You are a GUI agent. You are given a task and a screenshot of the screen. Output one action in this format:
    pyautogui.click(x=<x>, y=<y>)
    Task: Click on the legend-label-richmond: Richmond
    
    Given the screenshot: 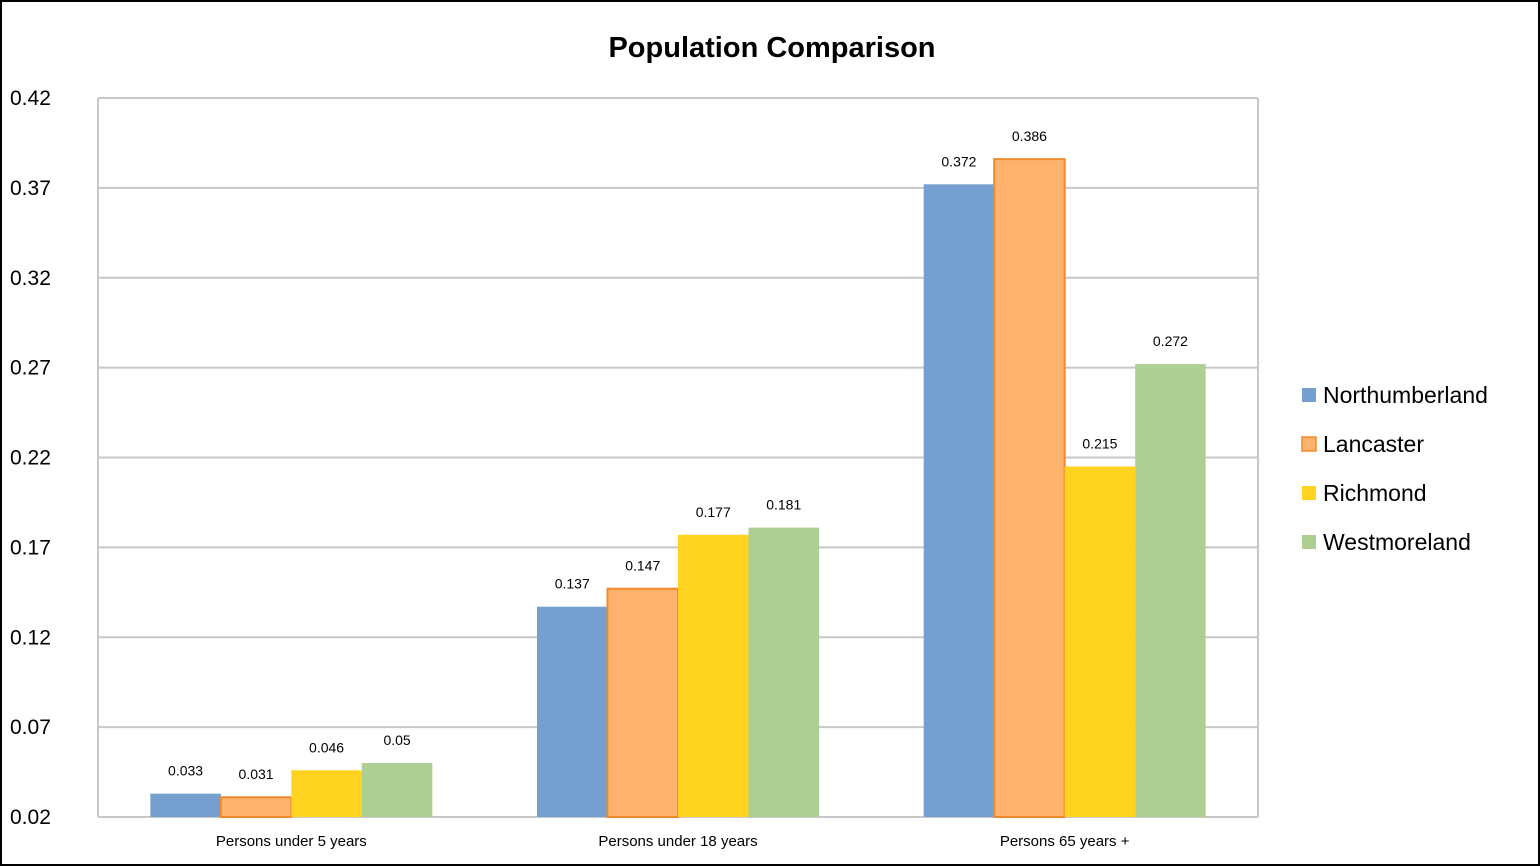 What is the action you would take?
    pyautogui.click(x=1375, y=493)
    